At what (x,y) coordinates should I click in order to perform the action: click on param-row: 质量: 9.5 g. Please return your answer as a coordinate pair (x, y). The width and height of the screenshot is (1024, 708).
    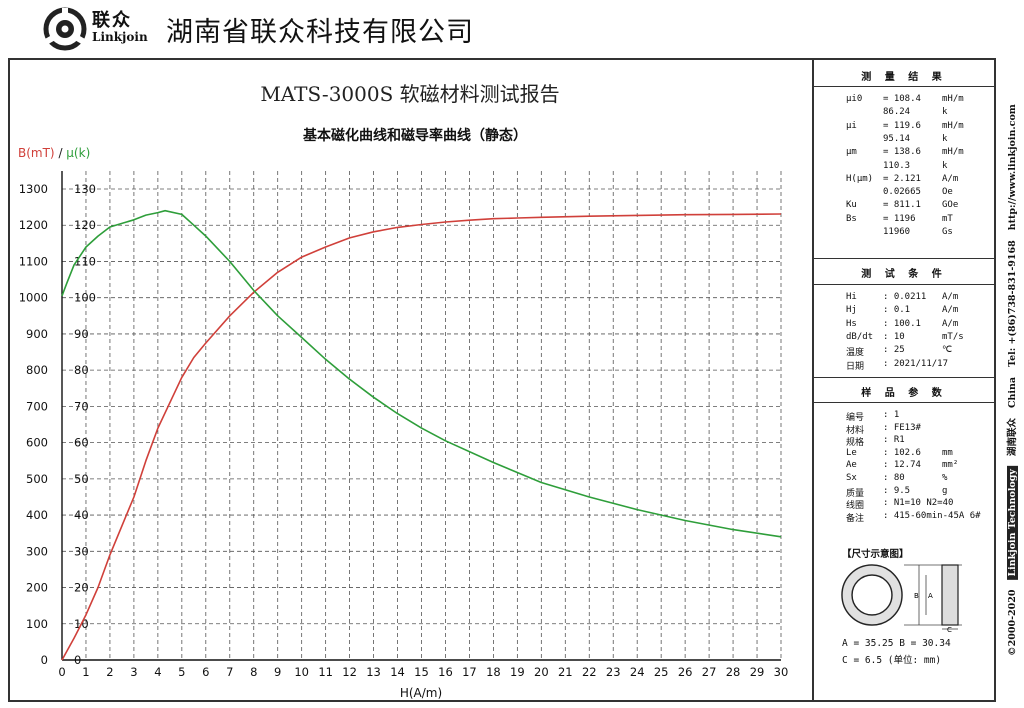
    Looking at the image, I should click on (904, 492).